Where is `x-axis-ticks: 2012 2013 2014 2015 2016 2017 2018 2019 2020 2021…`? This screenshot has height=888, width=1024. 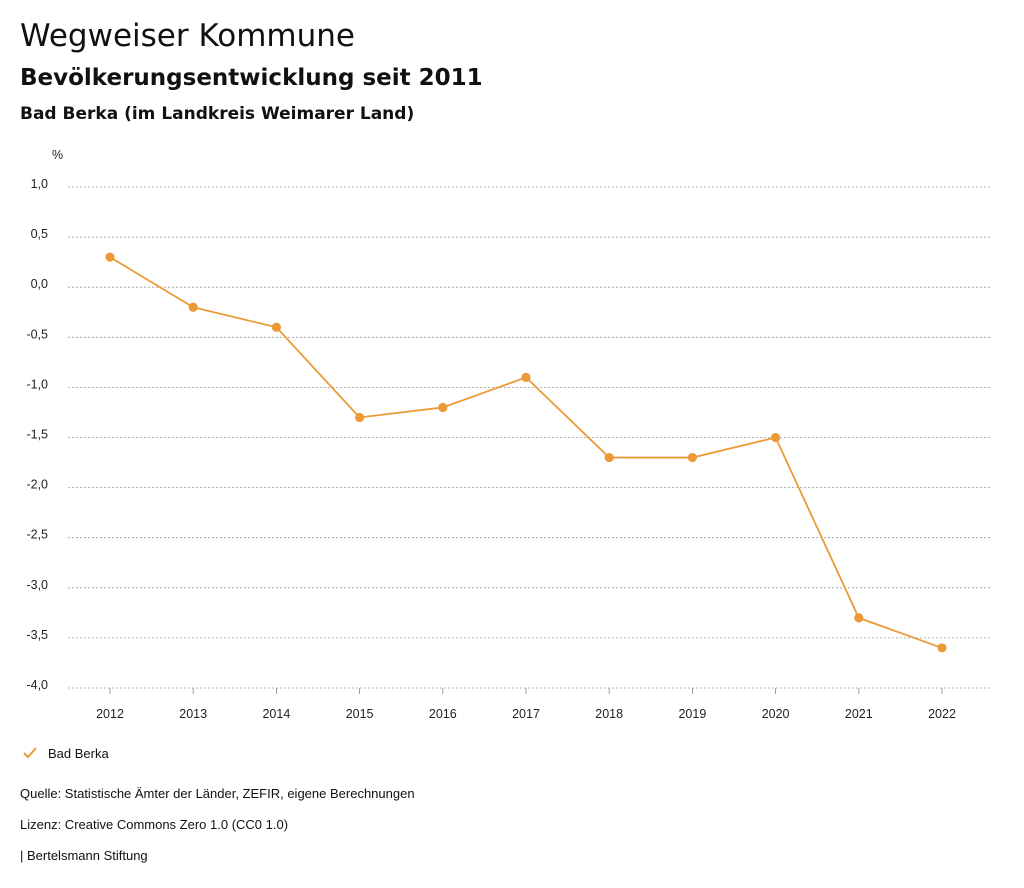 x-axis-ticks: 2012 2013 2014 2015 2016 2017 2018 2019 2020 2021… is located at coordinates (526, 704).